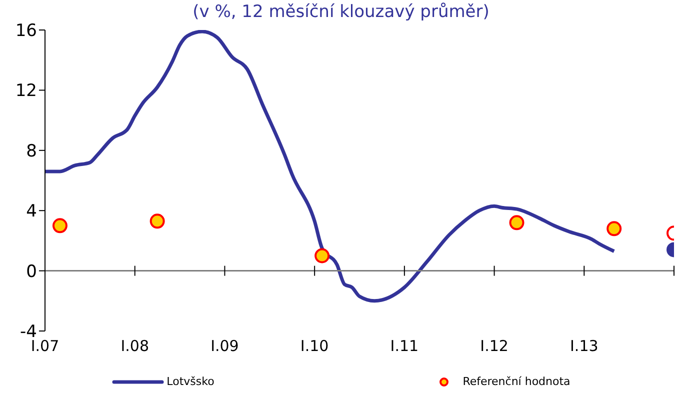 Image resolution: width=682 pixels, height=401 pixels. I want to click on y-tick-label: 4, so click(31, 212).